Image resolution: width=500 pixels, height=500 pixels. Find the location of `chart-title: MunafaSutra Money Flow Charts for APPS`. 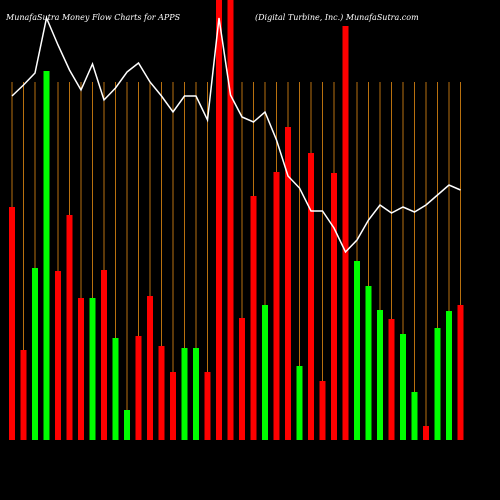

chart-title: MunafaSutra Money Flow Charts for APPS is located at coordinates (93, 17).